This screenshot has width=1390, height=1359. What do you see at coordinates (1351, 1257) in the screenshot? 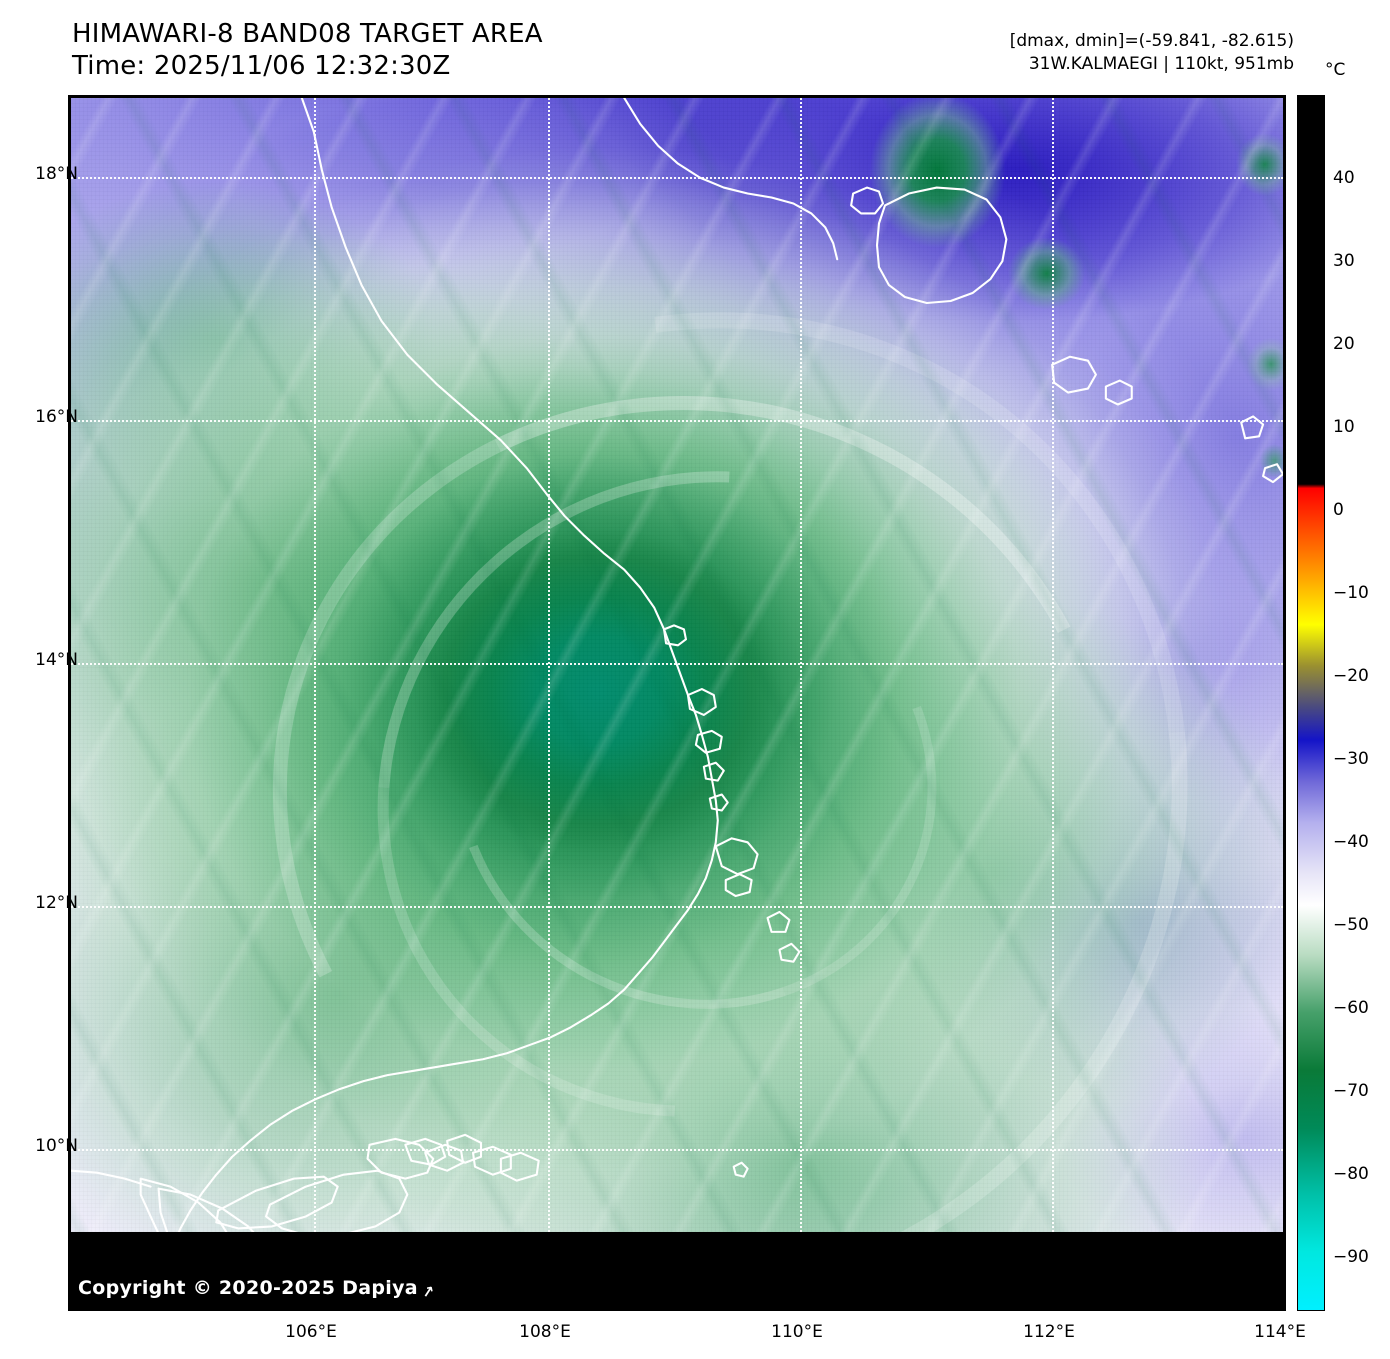
I see `colorbar-tick-m90: −90` at bounding box center [1351, 1257].